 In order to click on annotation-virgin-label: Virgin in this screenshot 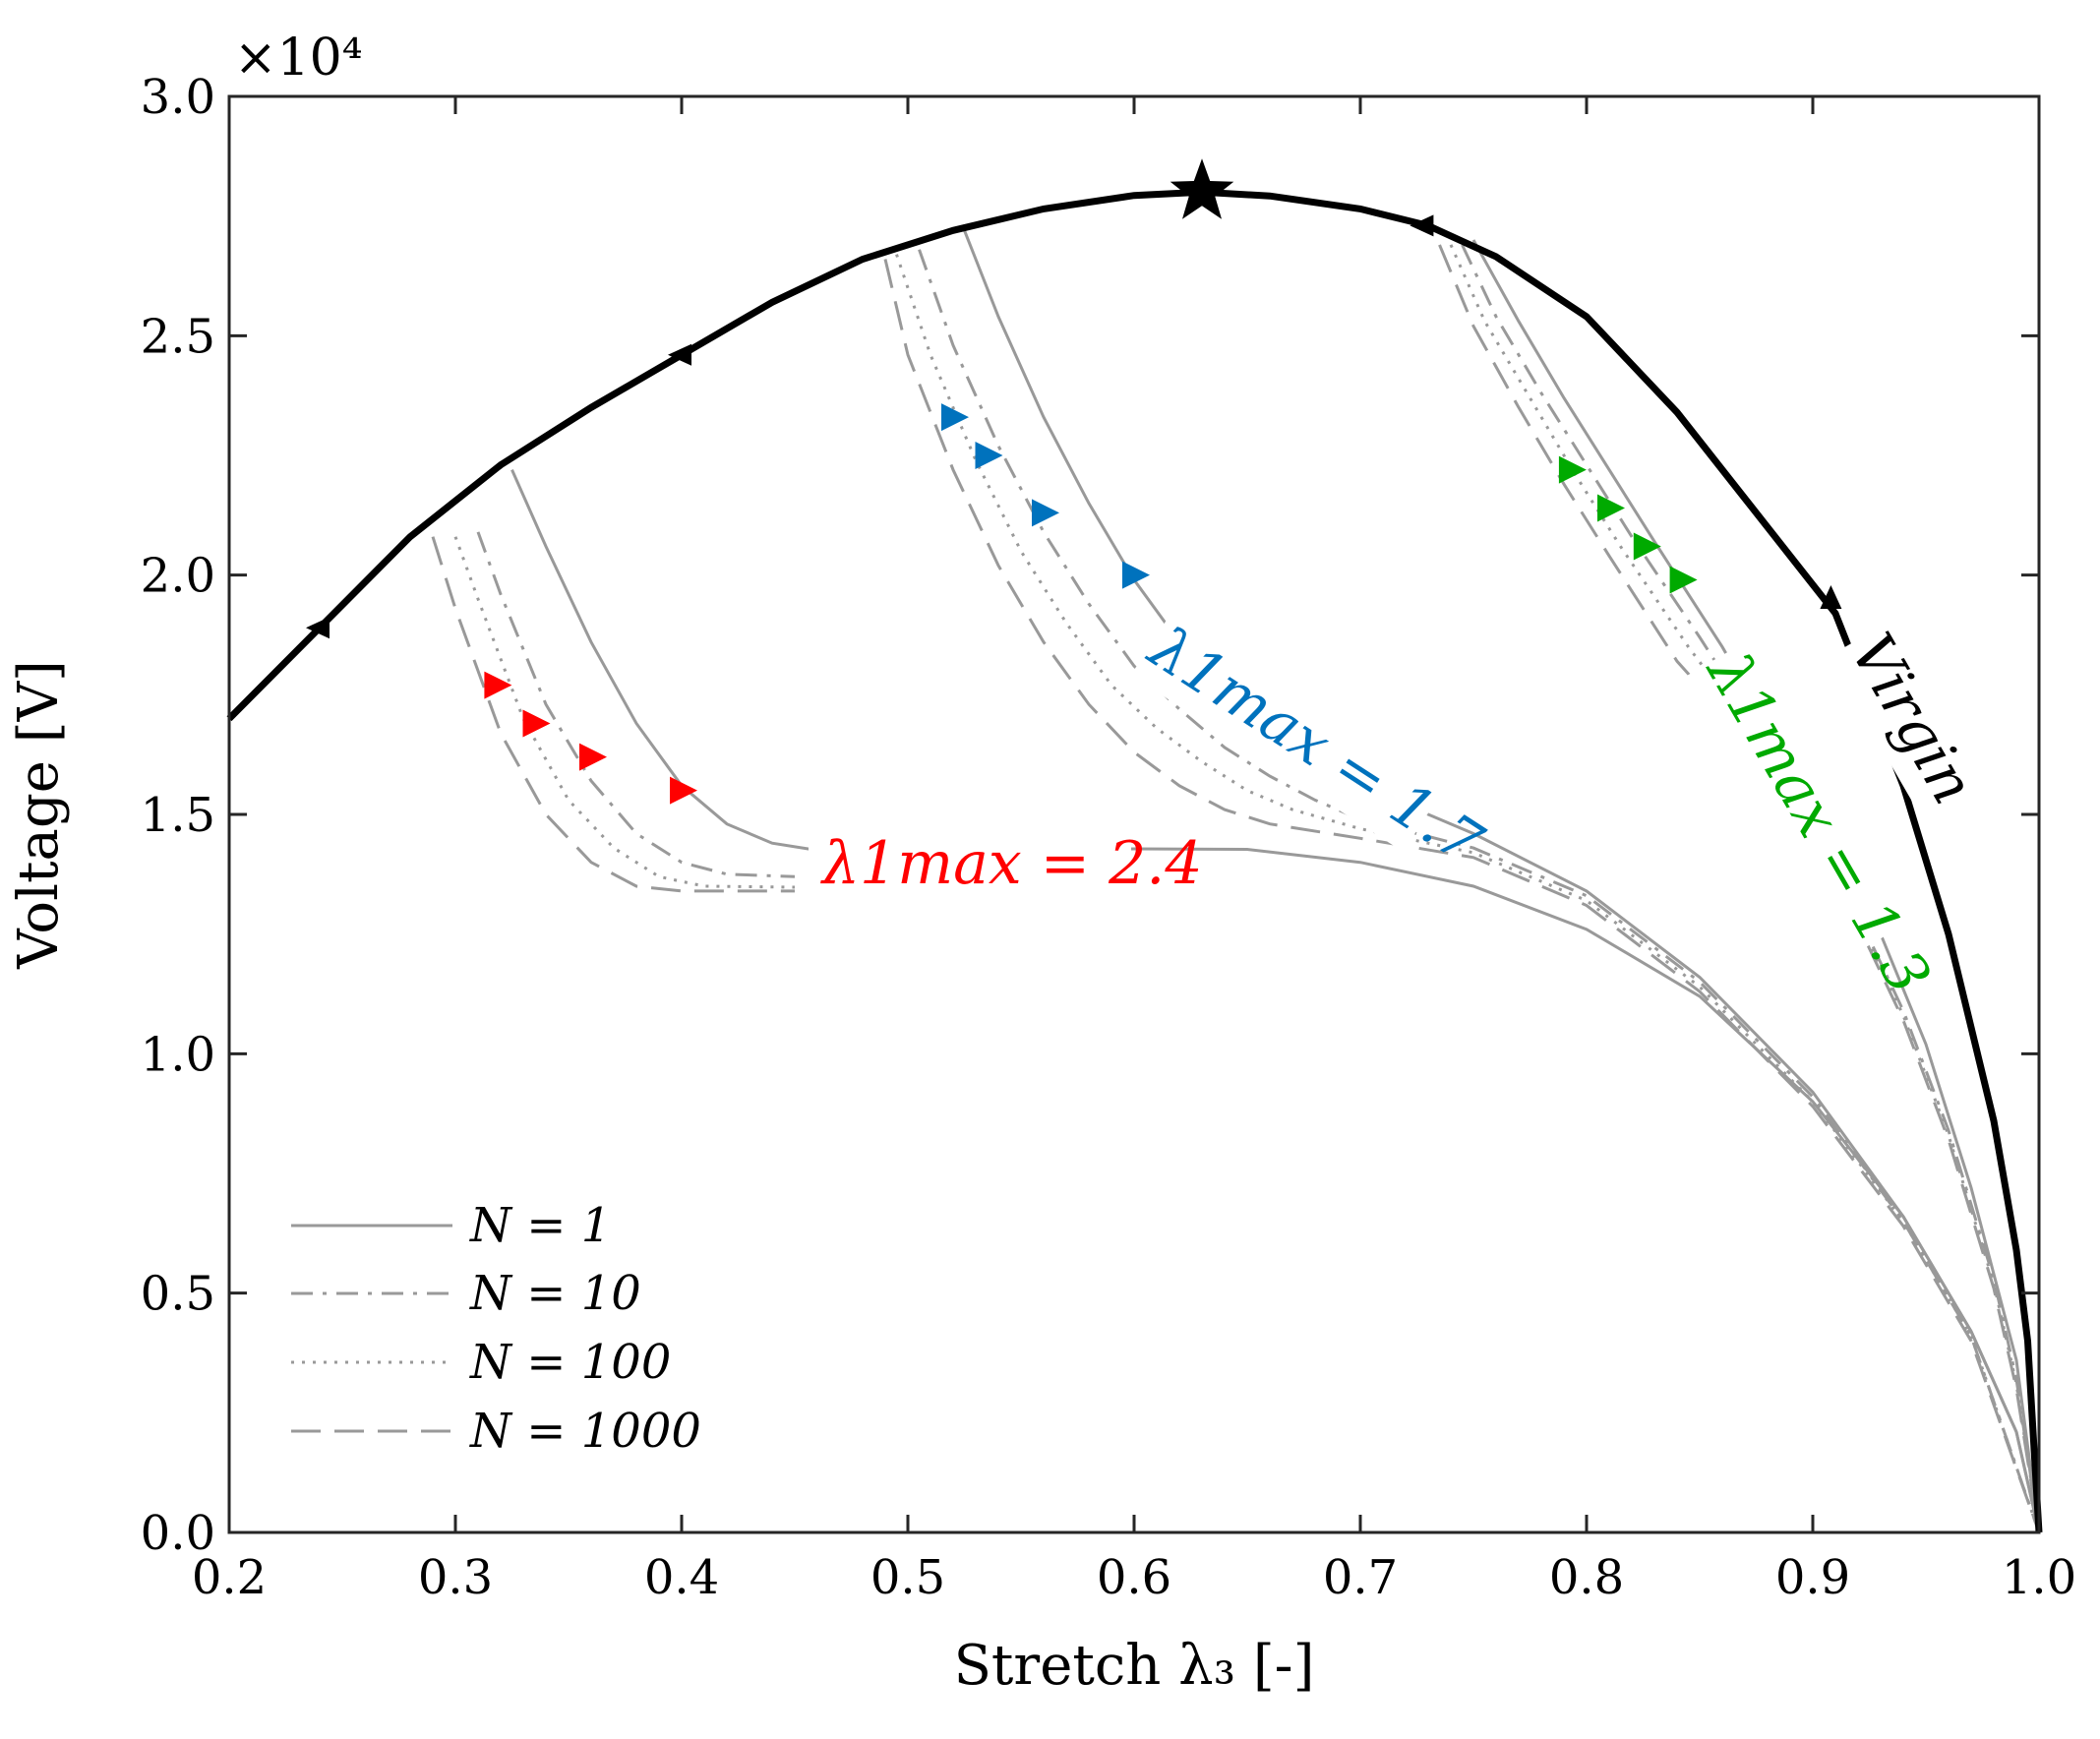, I will do `click(1912, 719)`.